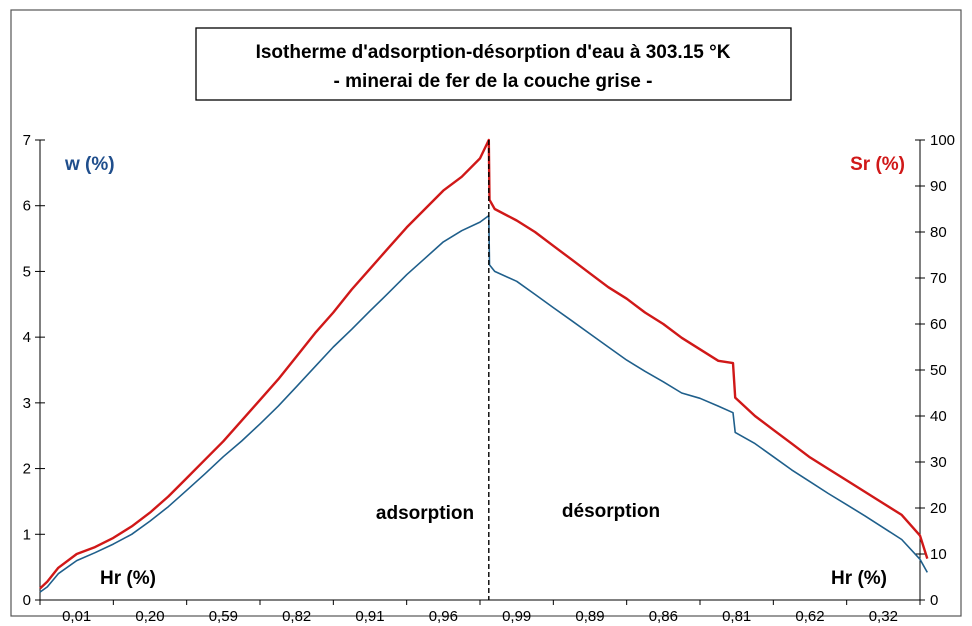  Describe the element at coordinates (27, 337) in the screenshot. I see `left-y-tick-label: 4` at that location.